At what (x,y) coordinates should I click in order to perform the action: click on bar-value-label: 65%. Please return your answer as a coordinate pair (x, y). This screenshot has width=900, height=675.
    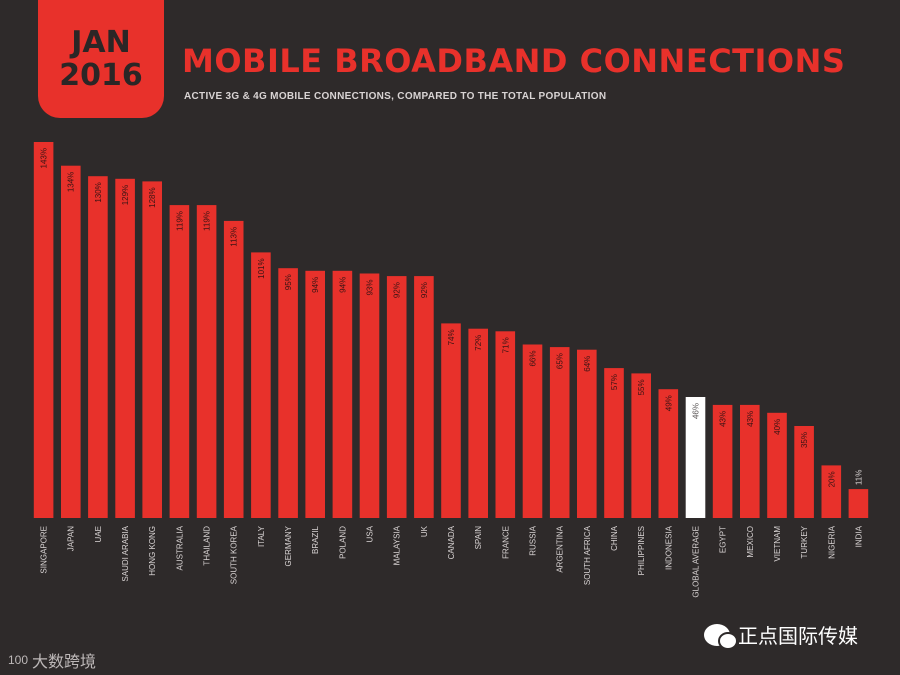
    Looking at the image, I should click on (560, 361).